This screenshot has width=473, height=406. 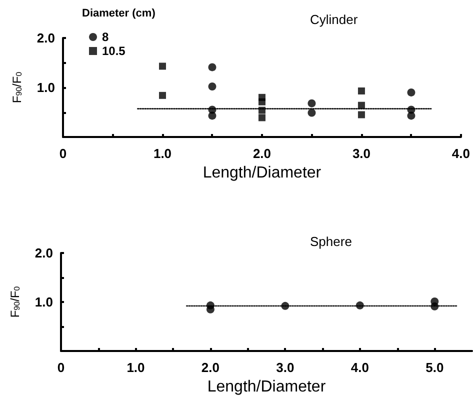 What do you see at coordinates (105, 37) in the screenshot?
I see `legend-label: 8` at bounding box center [105, 37].